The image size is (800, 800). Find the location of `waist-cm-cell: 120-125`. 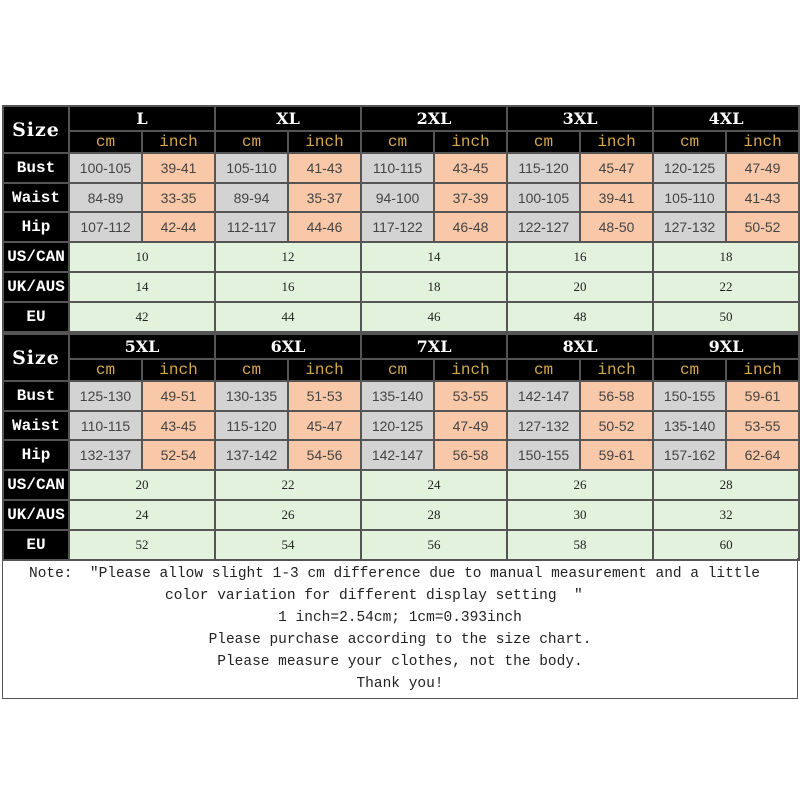

waist-cm-cell: 120-125 is located at coordinates (398, 425).